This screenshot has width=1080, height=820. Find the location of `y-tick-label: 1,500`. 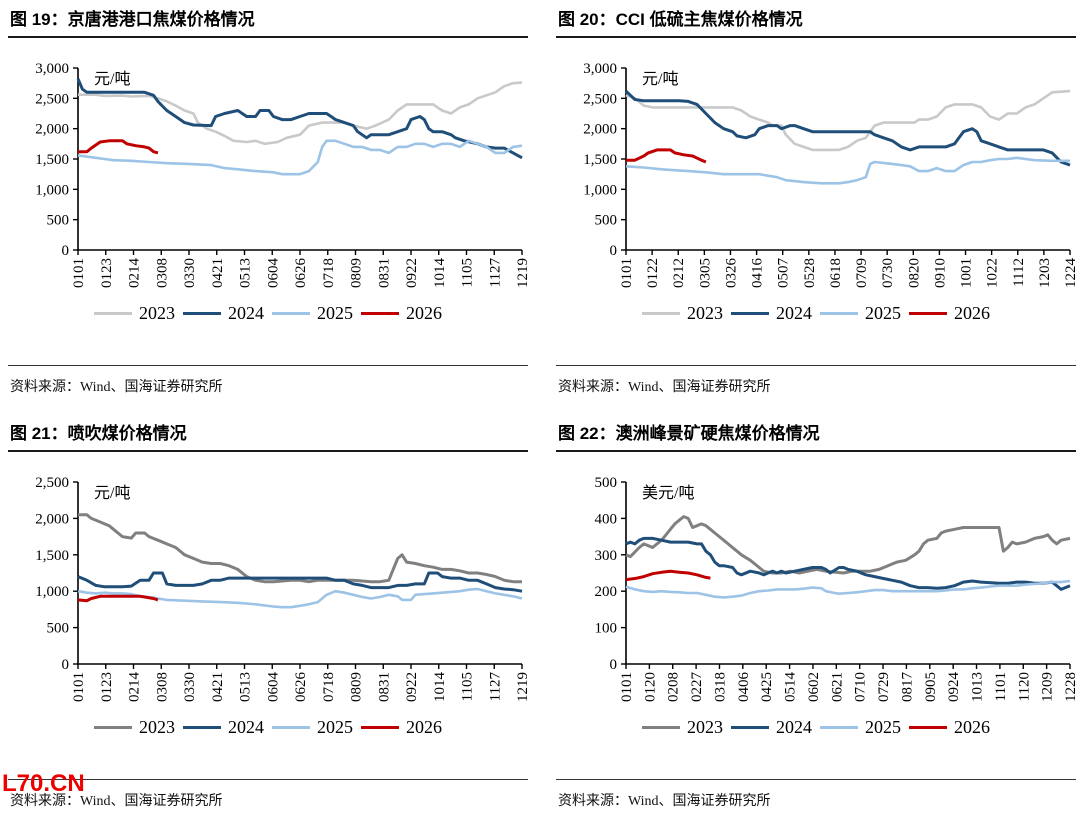

y-tick-label: 1,500 is located at coordinates (600, 160).